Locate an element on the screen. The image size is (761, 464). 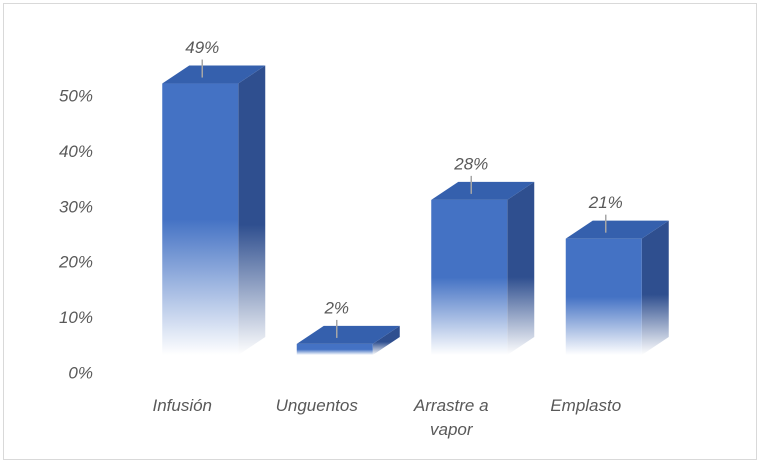
y-tick-label: 30% is located at coordinates (76, 206).